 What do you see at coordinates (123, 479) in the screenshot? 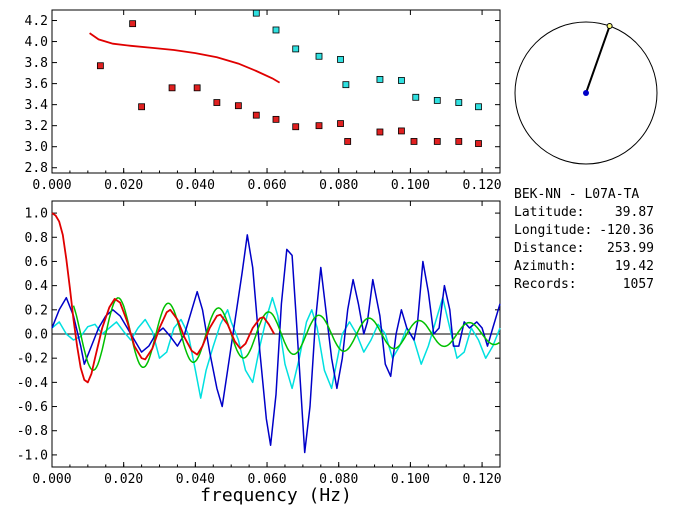
I see `waveform-x-tick-label: 0.020` at bounding box center [123, 479].